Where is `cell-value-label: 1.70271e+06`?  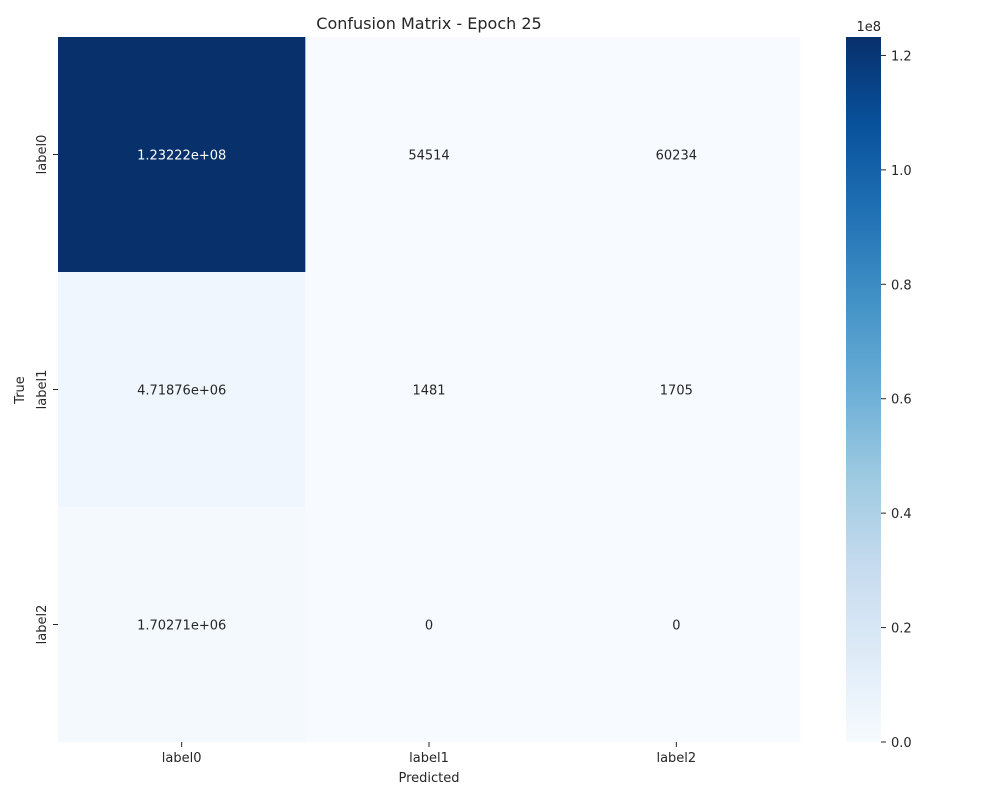
cell-value-label: 1.70271e+06 is located at coordinates (181, 626).